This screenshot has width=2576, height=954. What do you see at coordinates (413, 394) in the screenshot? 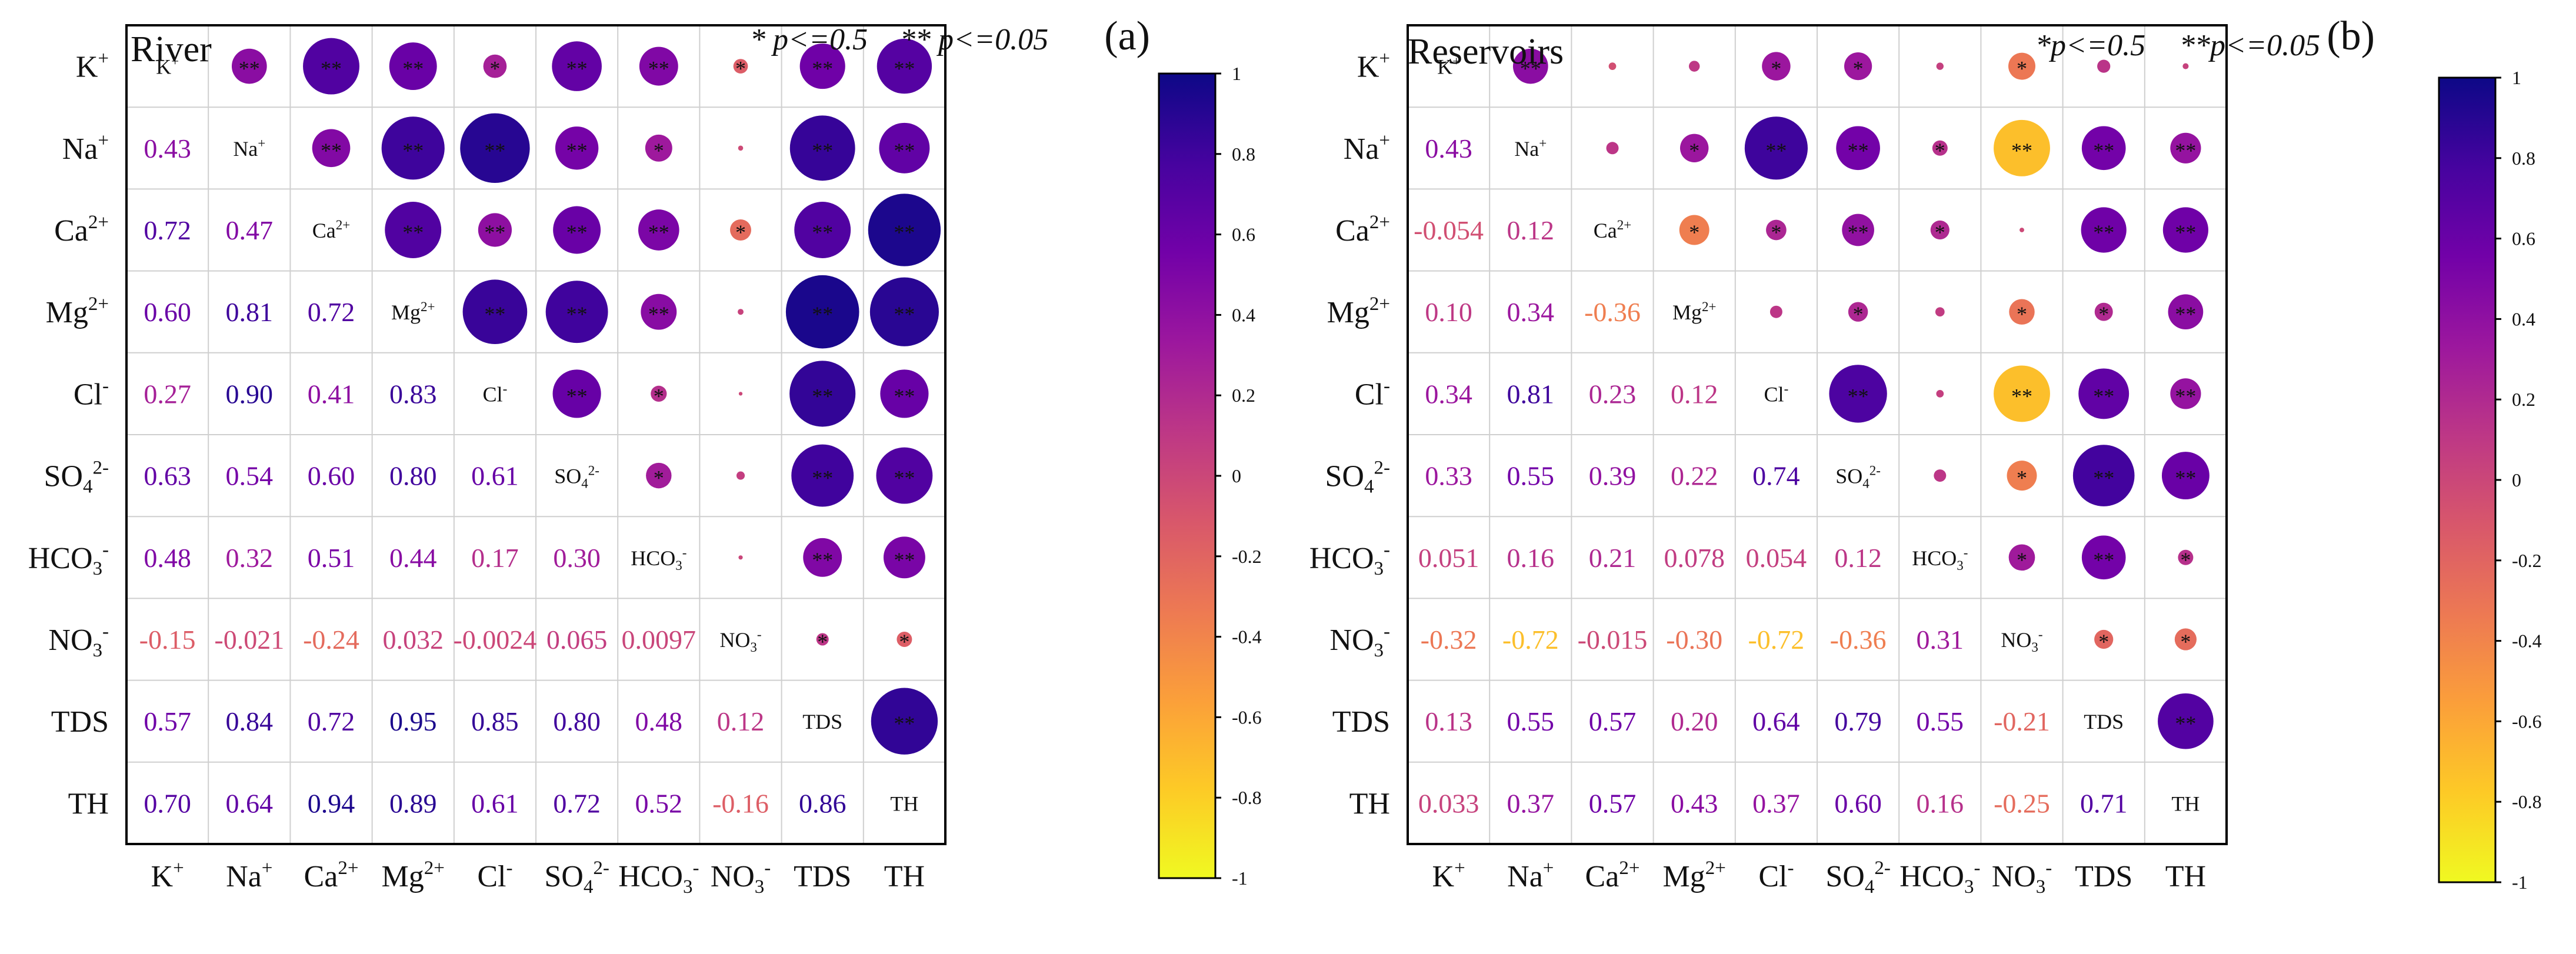
I see `correlation-value: 0.83` at bounding box center [413, 394].